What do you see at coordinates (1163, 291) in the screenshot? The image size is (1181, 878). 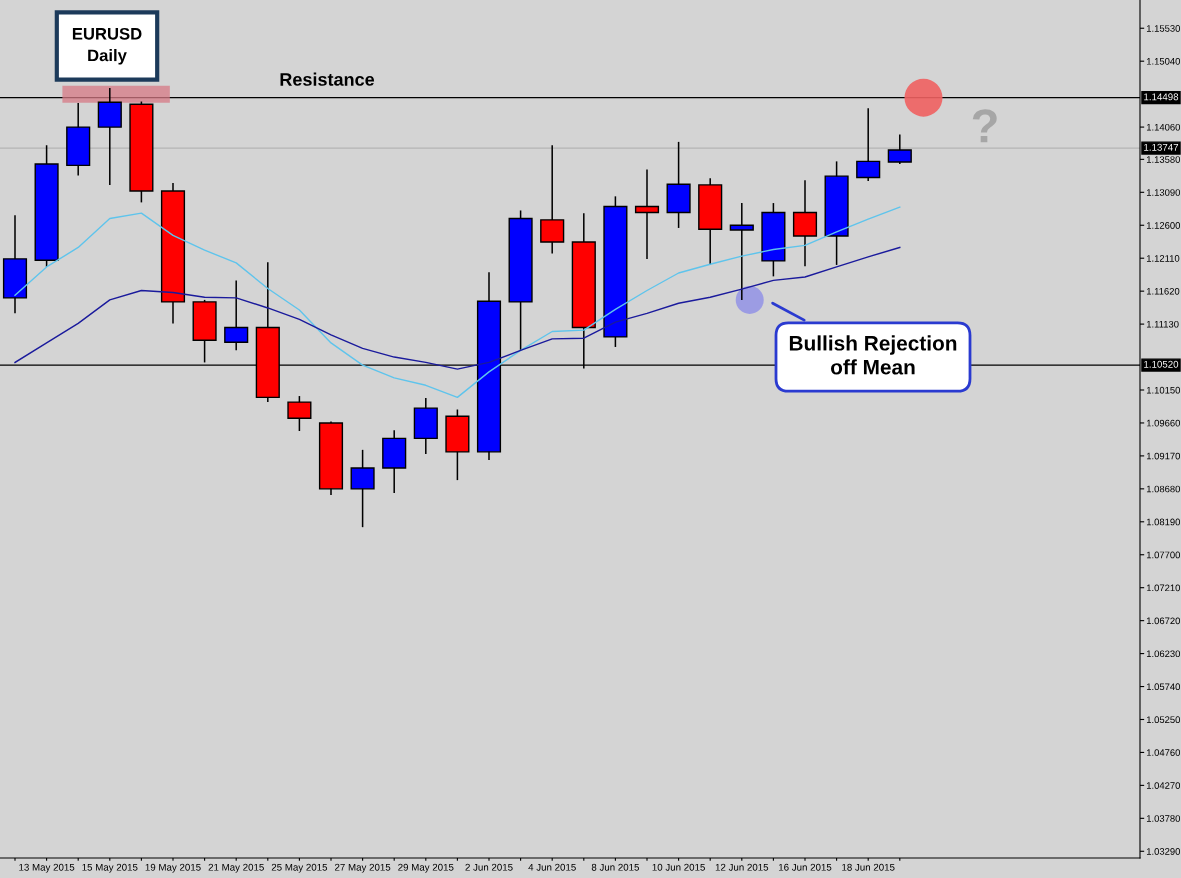 I see `y-tick-label: 1.11620` at bounding box center [1163, 291].